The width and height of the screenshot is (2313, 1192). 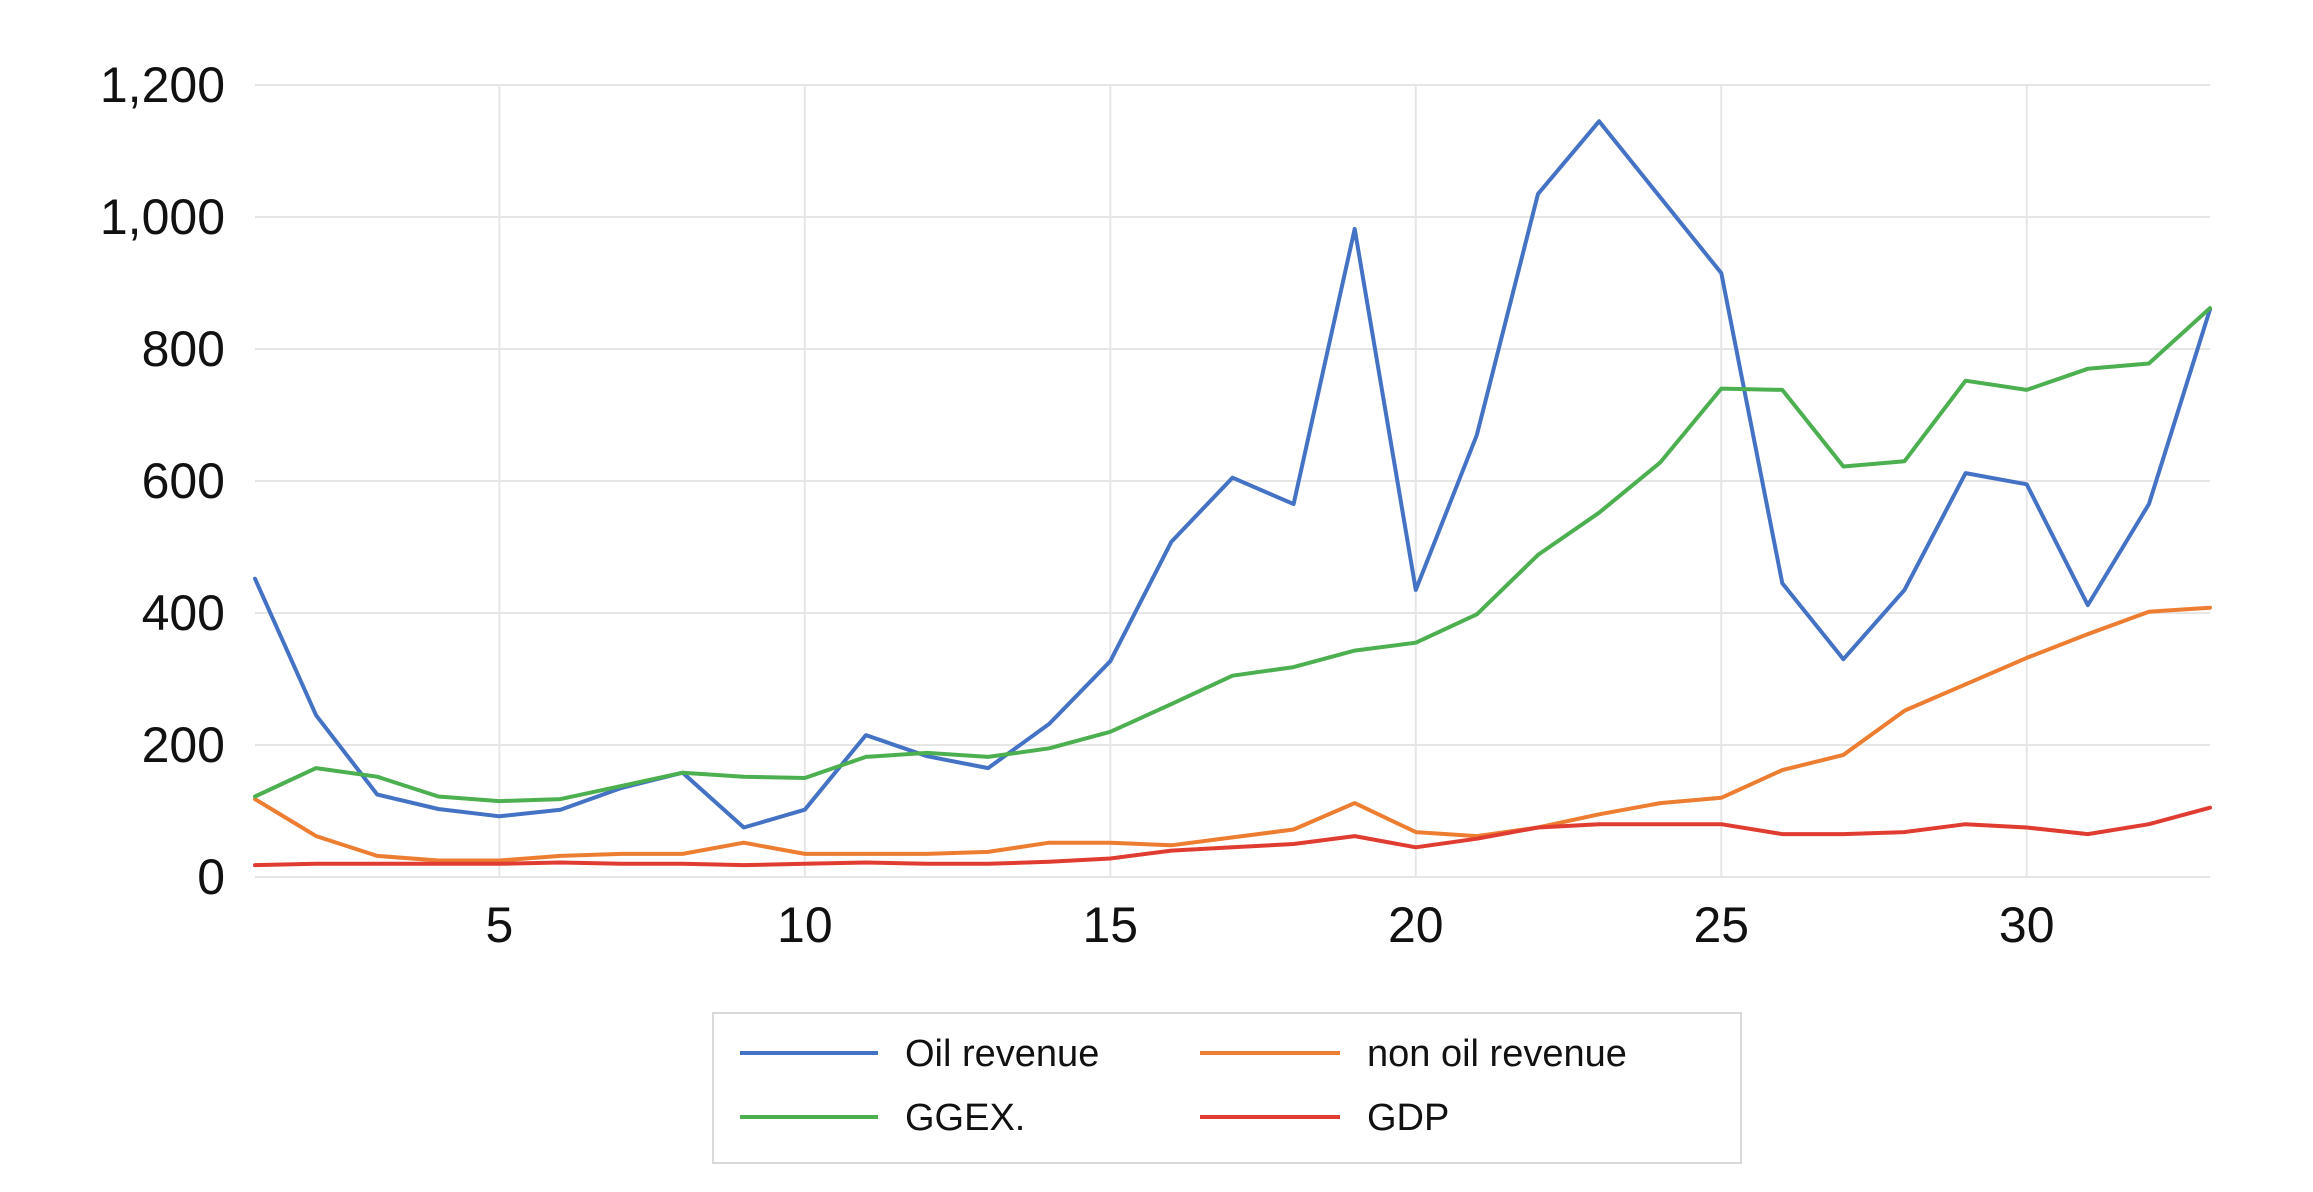 I want to click on y-tick-label: 200, so click(x=183, y=745).